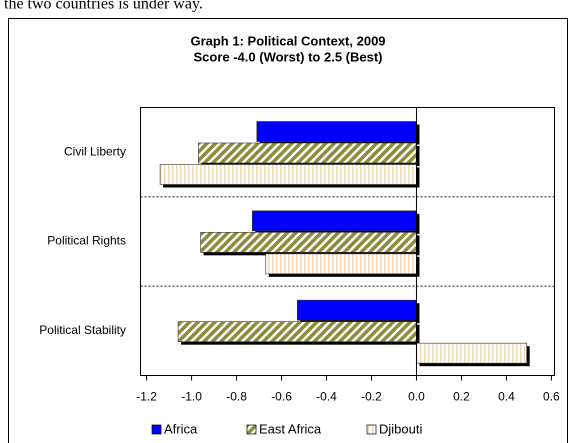  What do you see at coordinates (290, 428) in the screenshot?
I see `legend-label: East Africa` at bounding box center [290, 428].